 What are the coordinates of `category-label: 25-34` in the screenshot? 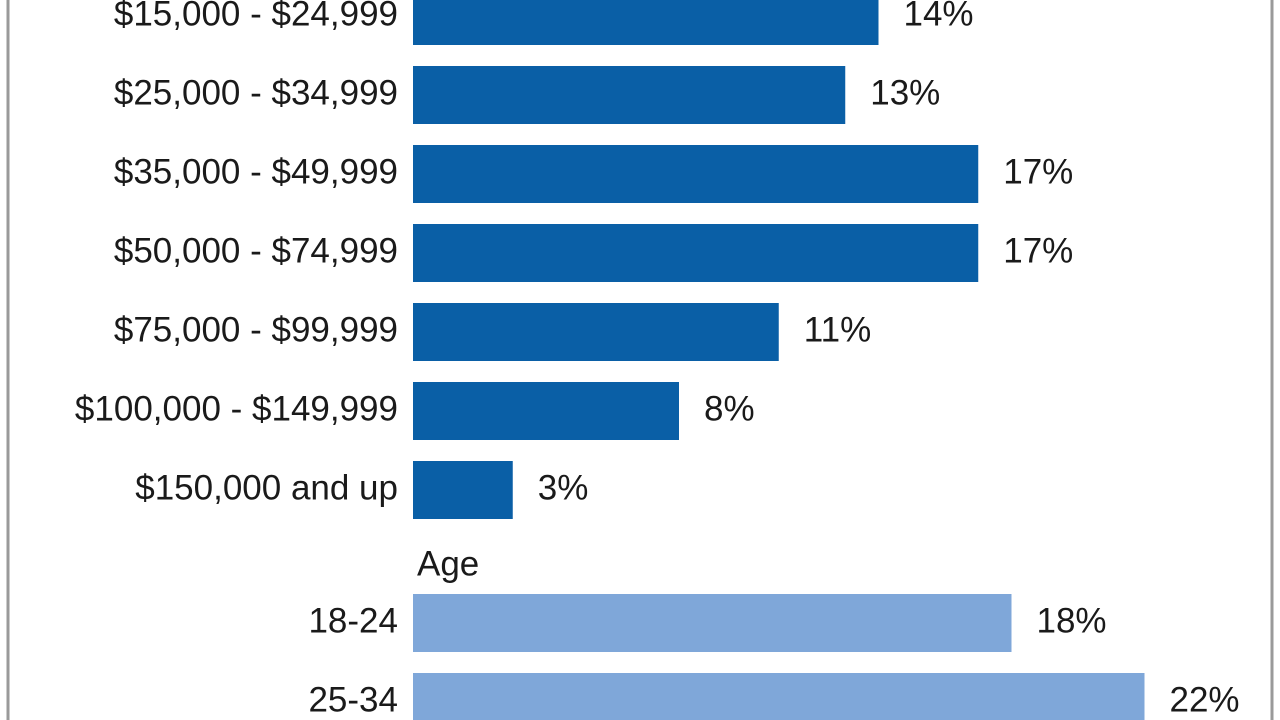 It's located at (353, 699).